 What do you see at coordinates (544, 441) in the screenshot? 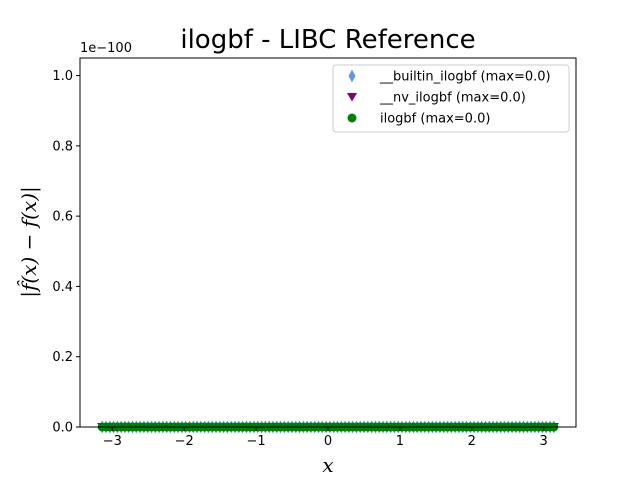
I see `x-tick-label: 3` at bounding box center [544, 441].